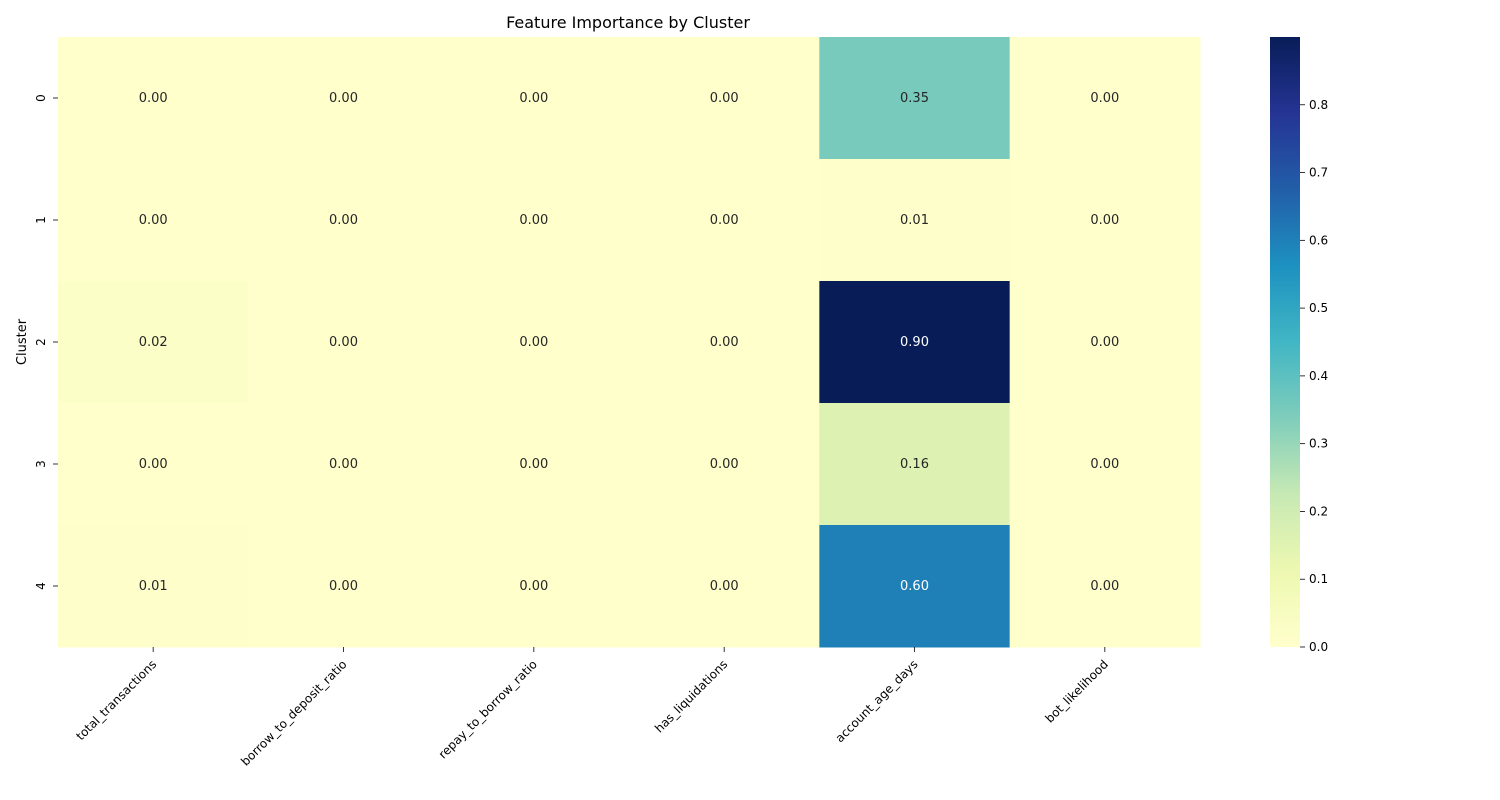  I want to click on y-axis-label: Cluster, so click(22, 341).